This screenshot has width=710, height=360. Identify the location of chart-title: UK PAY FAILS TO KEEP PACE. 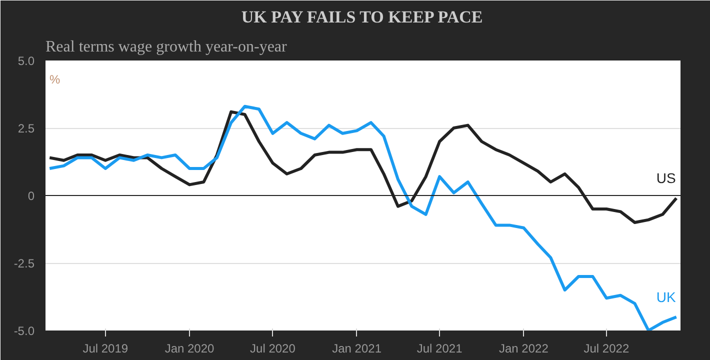
(362, 17).